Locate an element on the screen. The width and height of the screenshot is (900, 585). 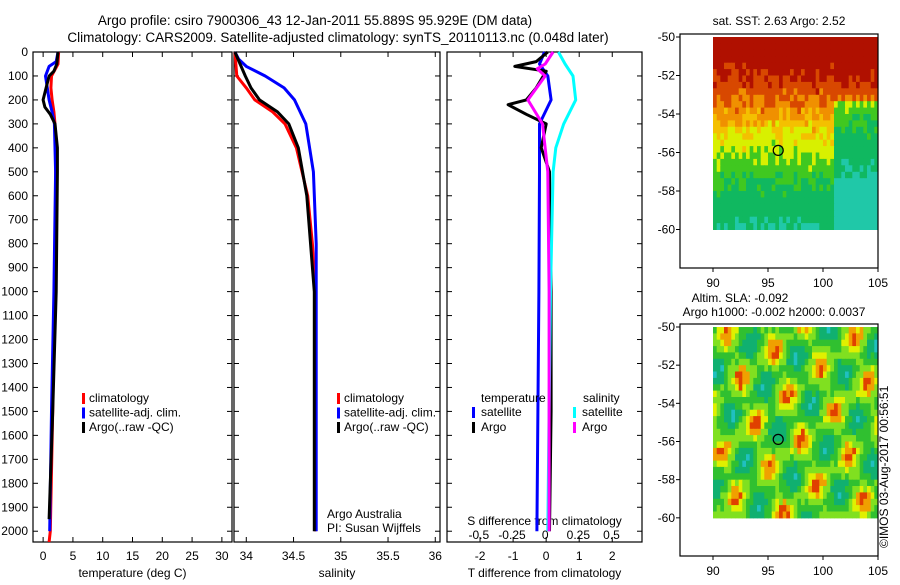
lat-tick-label: -56 is located at coordinates (667, 153).